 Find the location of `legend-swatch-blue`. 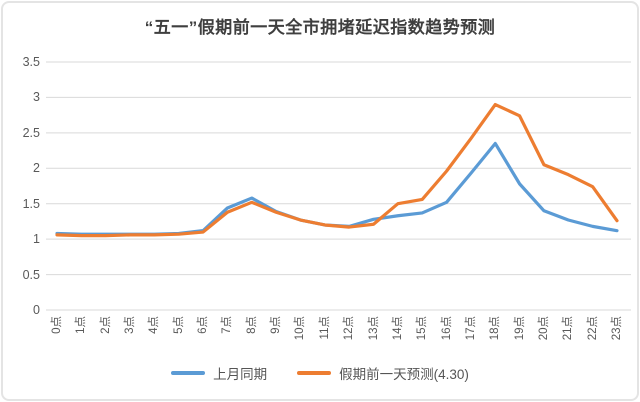

legend-swatch-blue is located at coordinates (188, 373).